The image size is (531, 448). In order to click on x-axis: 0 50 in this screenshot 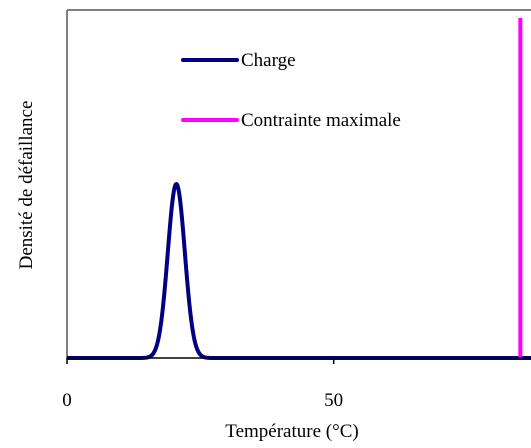, I will do `click(296, 384)`.